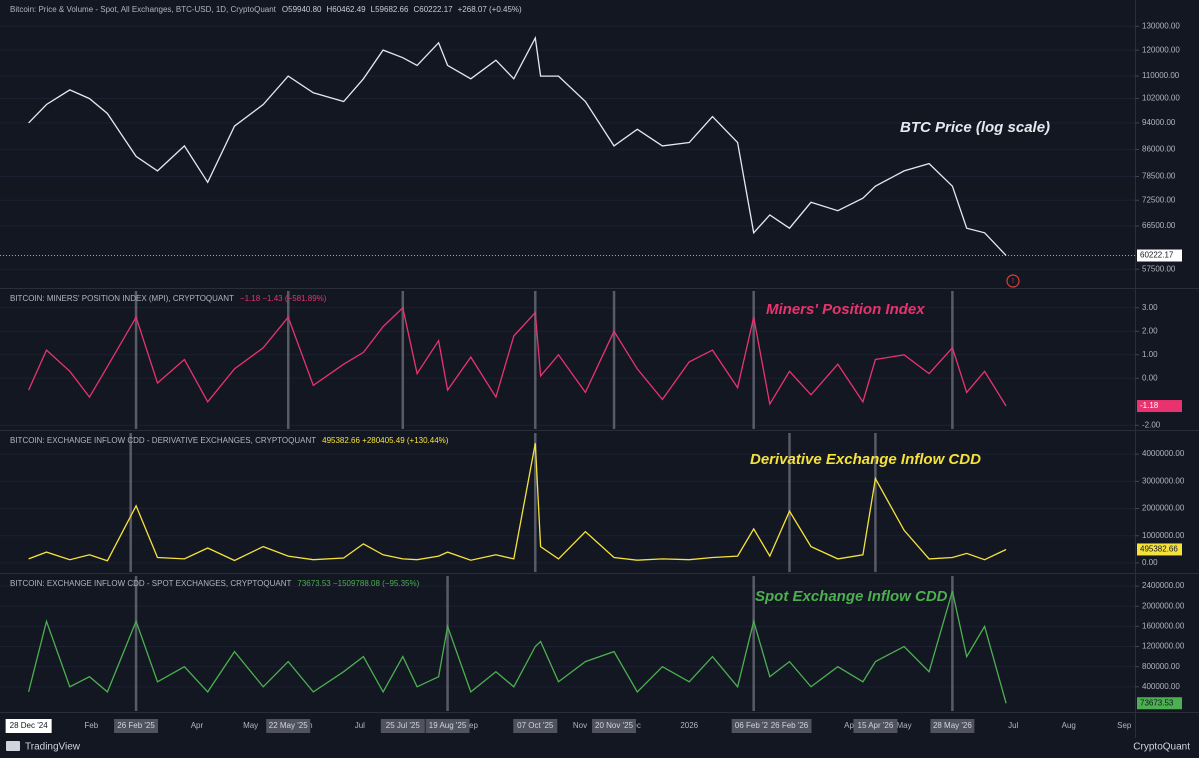  I want to click on y-tick-label: 86000.00, so click(1159, 148).